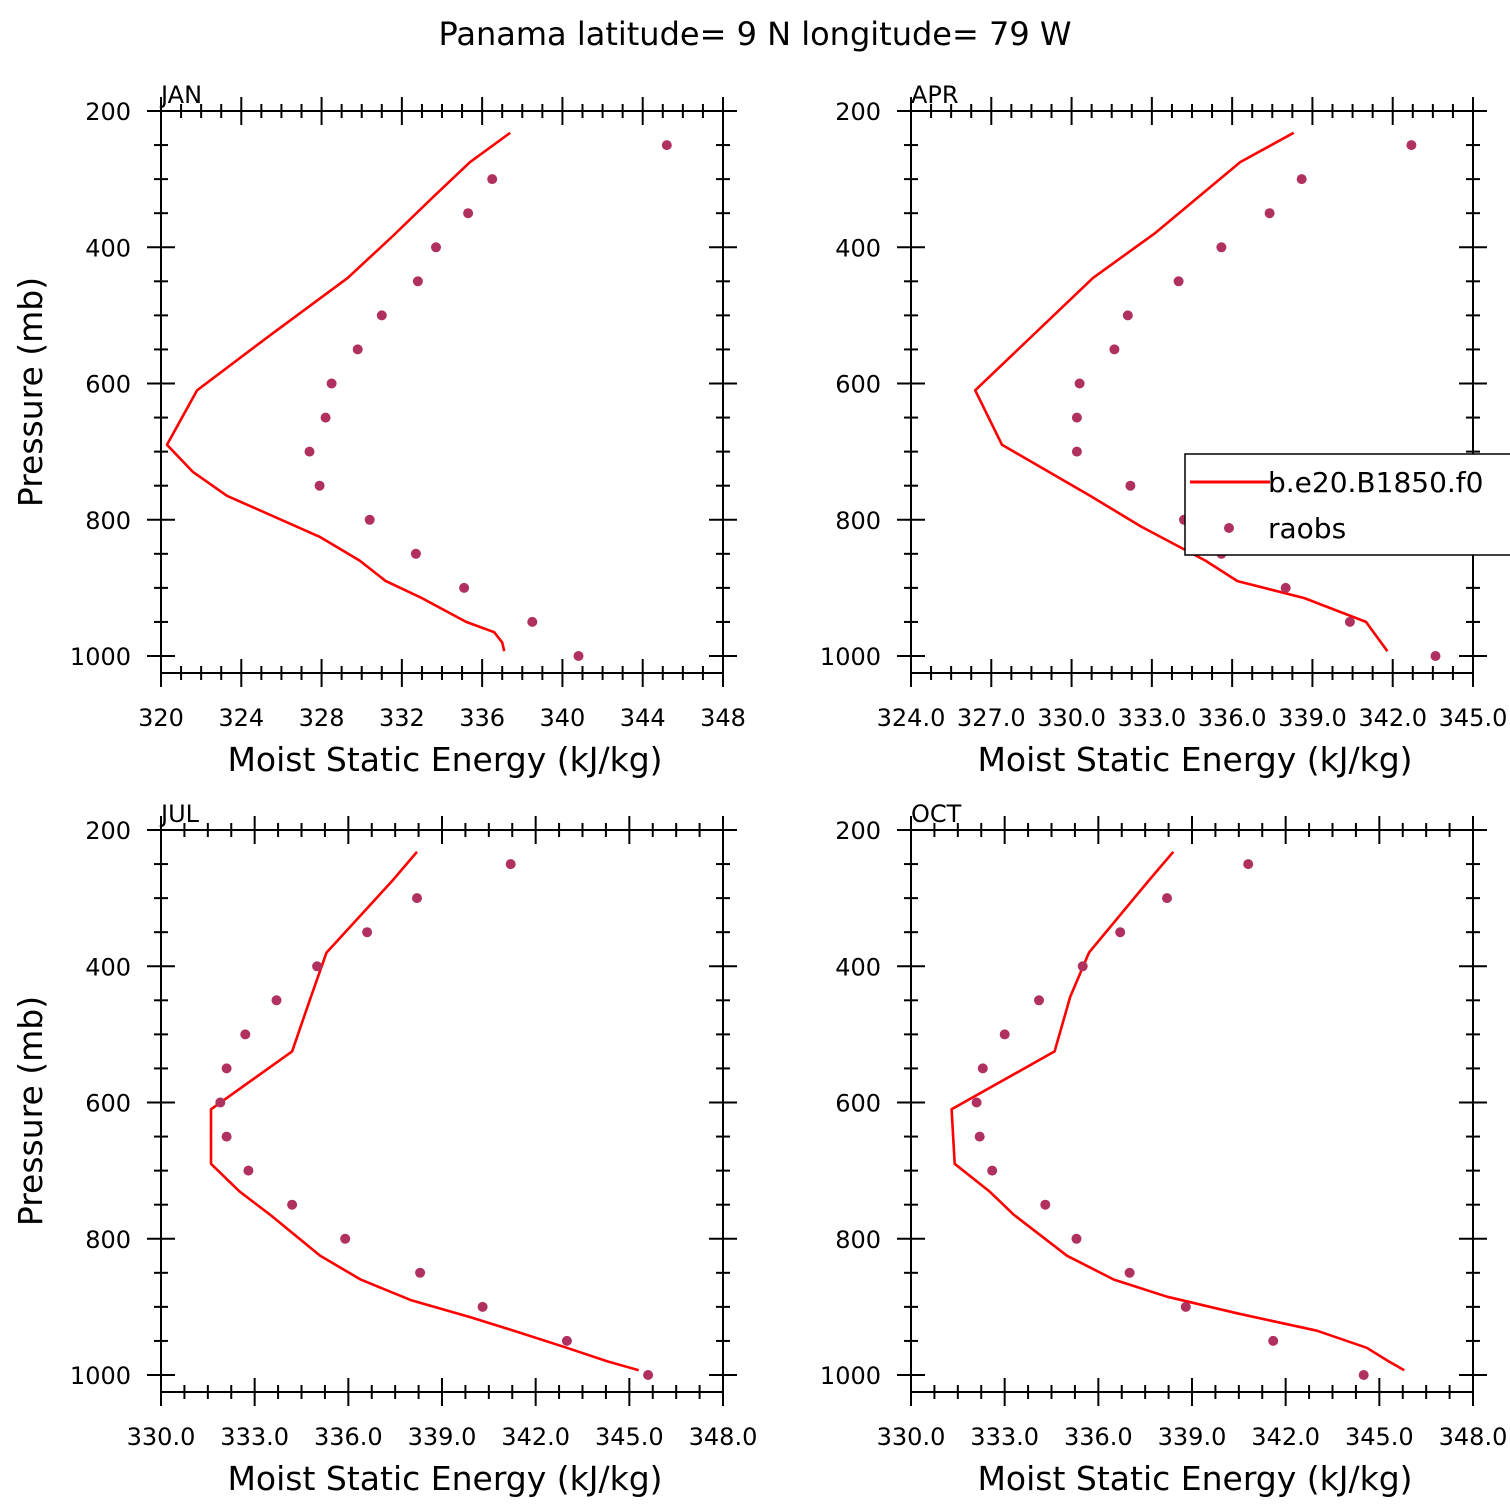 Image resolution: width=1510 pixels, height=1510 pixels. What do you see at coordinates (179, 814) in the screenshot?
I see `panel-label: JUL` at bounding box center [179, 814].